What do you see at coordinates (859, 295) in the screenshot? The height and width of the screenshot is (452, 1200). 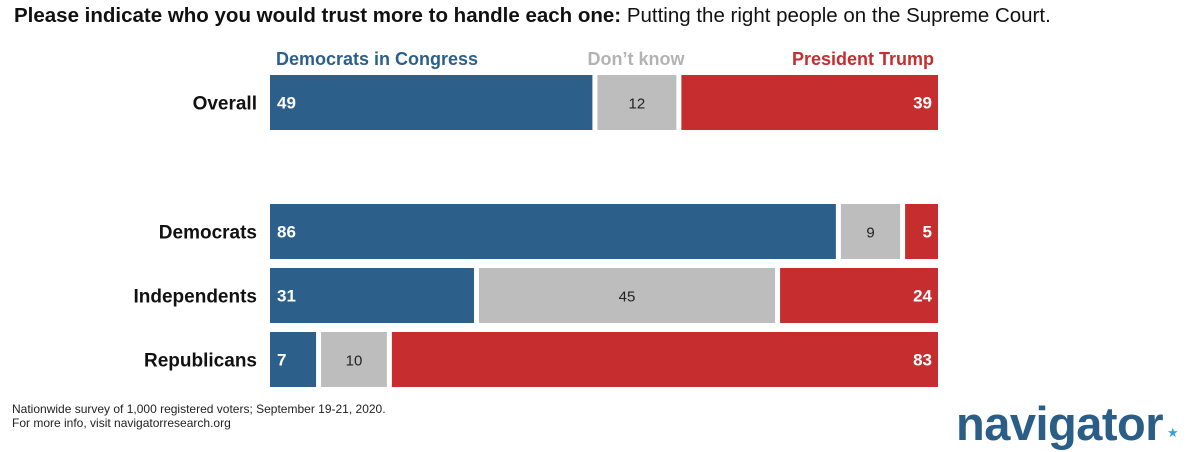 I see `bar-trump-independents` at bounding box center [859, 295].